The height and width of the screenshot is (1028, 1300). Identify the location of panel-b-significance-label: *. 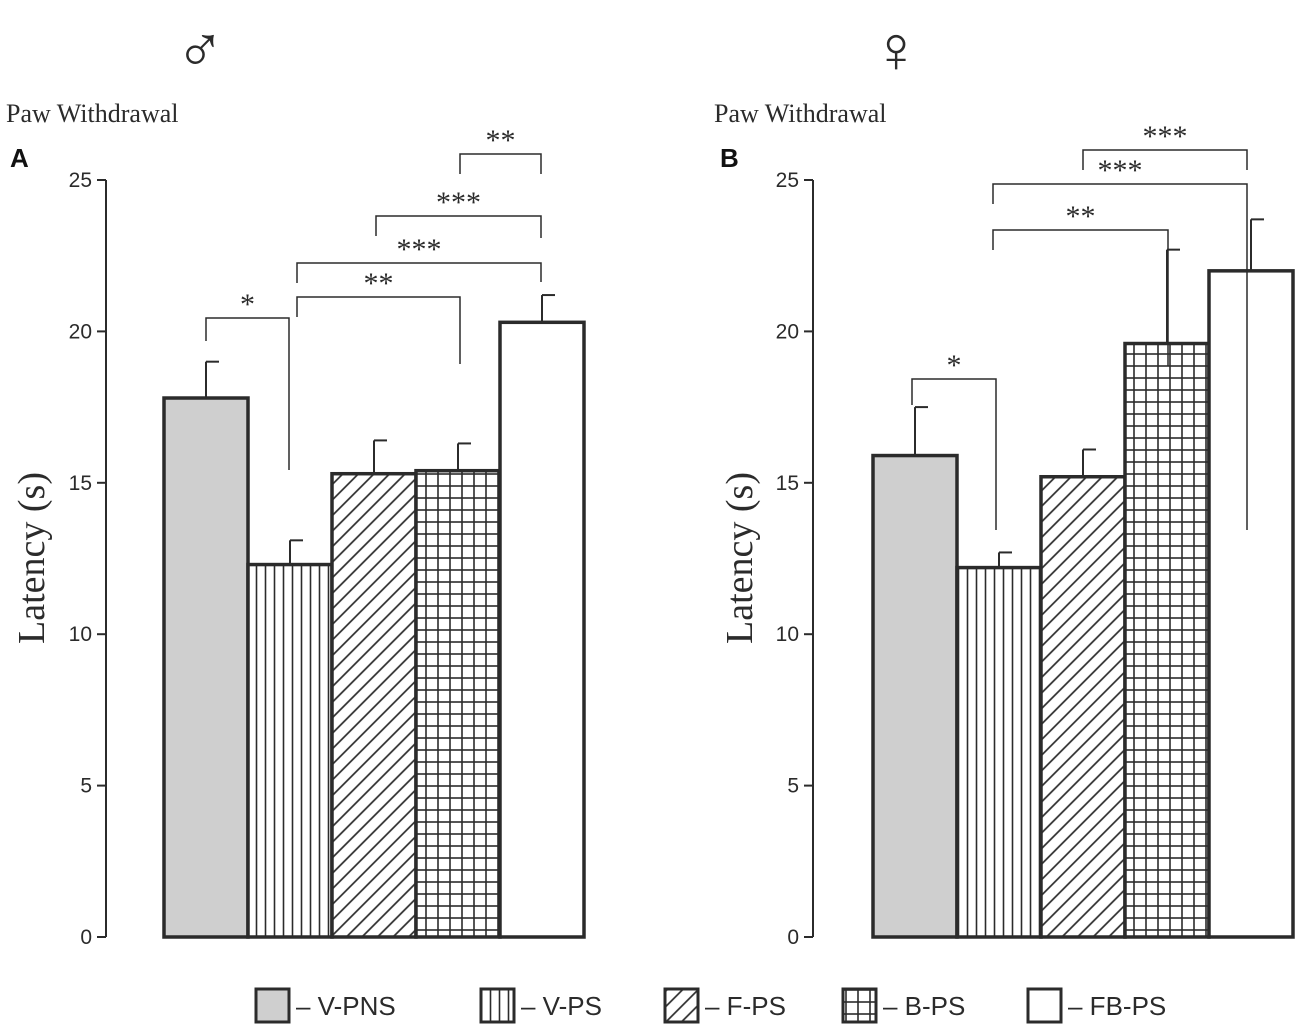
(954, 365).